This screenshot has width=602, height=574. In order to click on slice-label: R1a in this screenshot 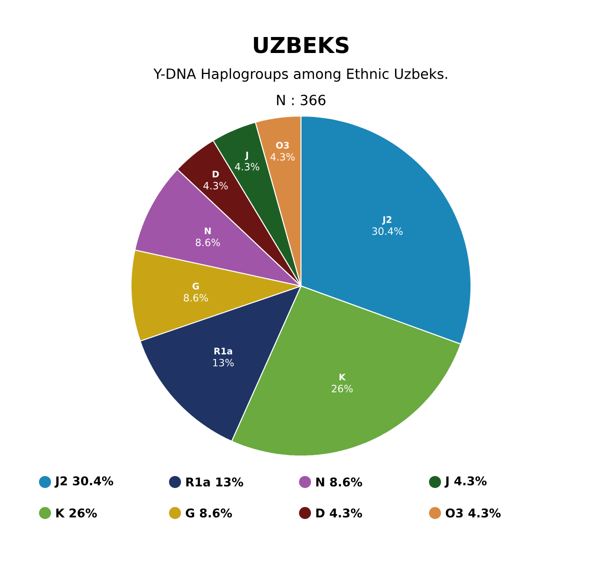, I will do `click(223, 351)`.